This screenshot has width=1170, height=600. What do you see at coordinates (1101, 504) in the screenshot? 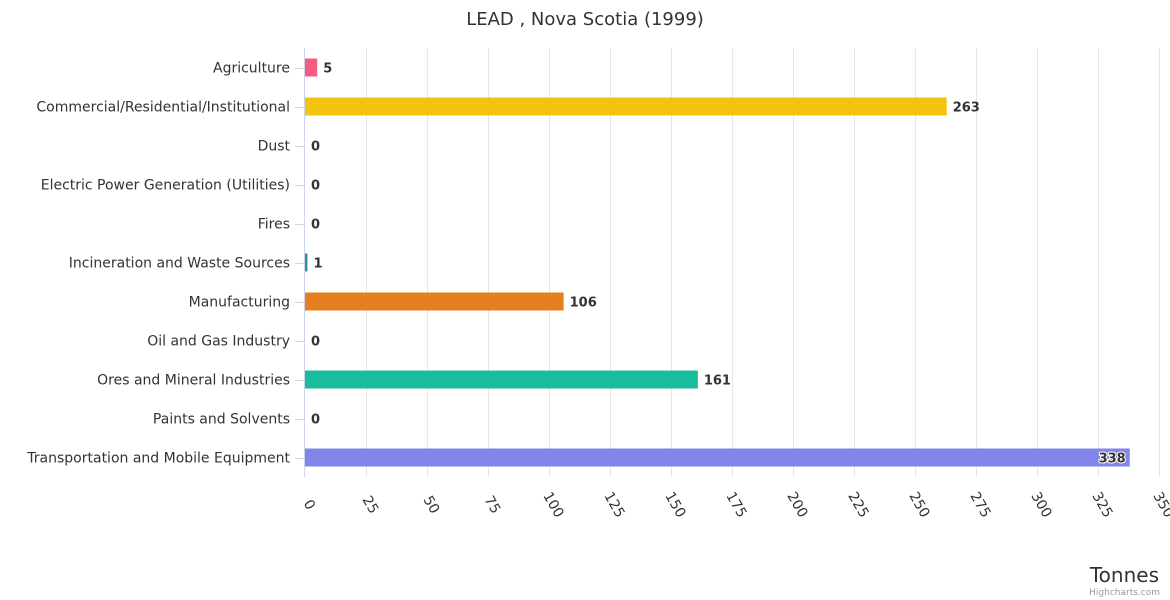
I see `tick-label: 325` at bounding box center [1101, 504].